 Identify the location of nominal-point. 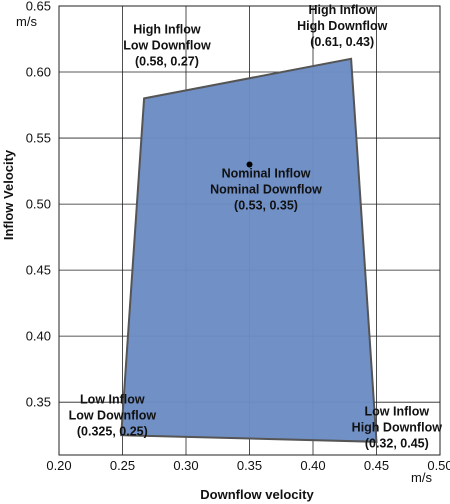
(249, 164).